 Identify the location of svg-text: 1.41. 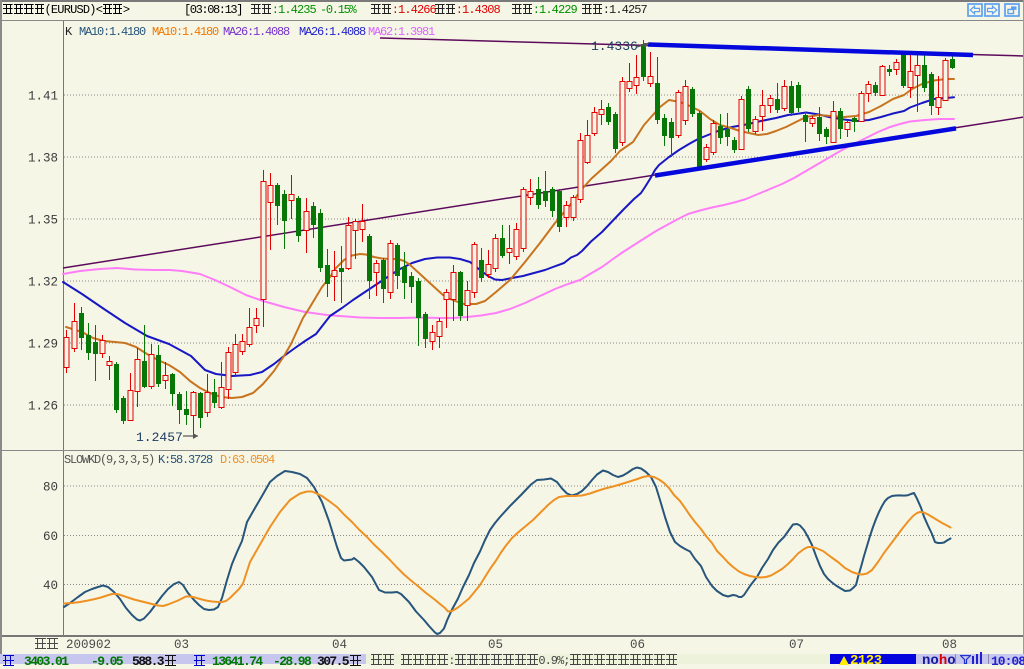
(43, 97).